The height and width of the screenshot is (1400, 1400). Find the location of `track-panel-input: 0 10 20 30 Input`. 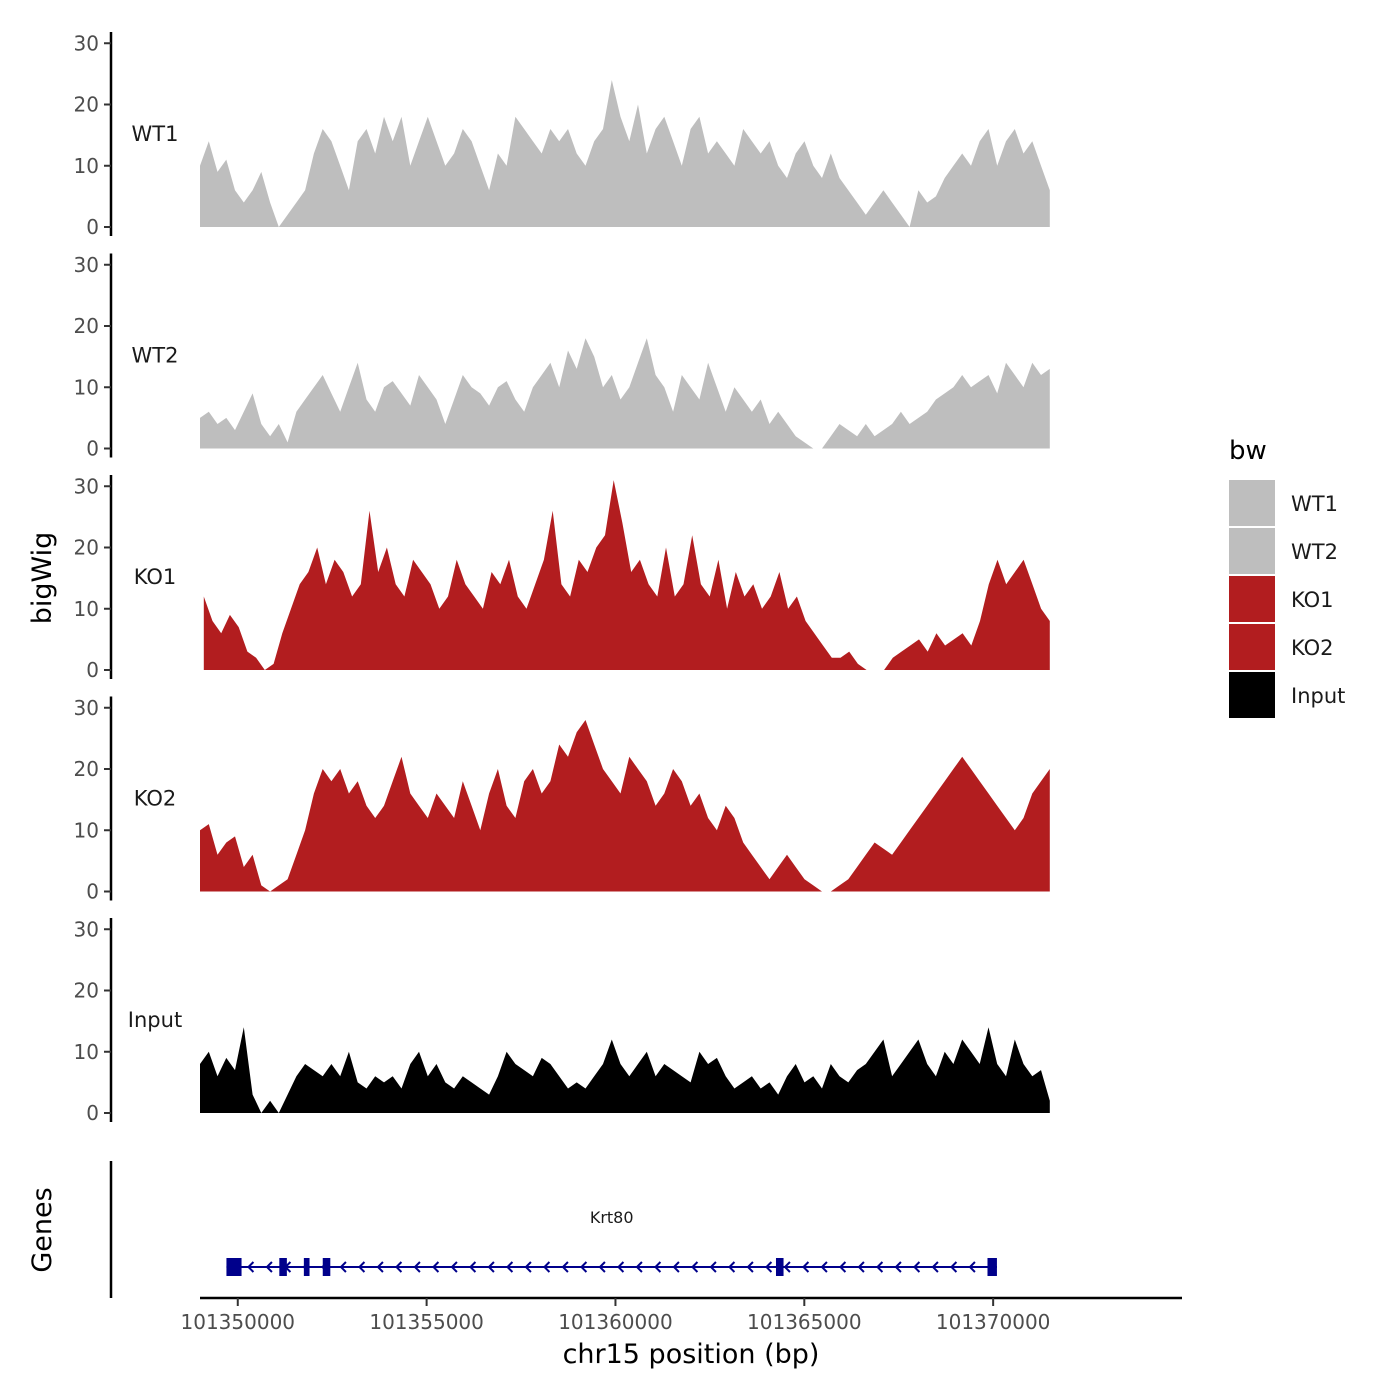

track-panel-input: 0 10 20 30 Input is located at coordinates (562, 1021).